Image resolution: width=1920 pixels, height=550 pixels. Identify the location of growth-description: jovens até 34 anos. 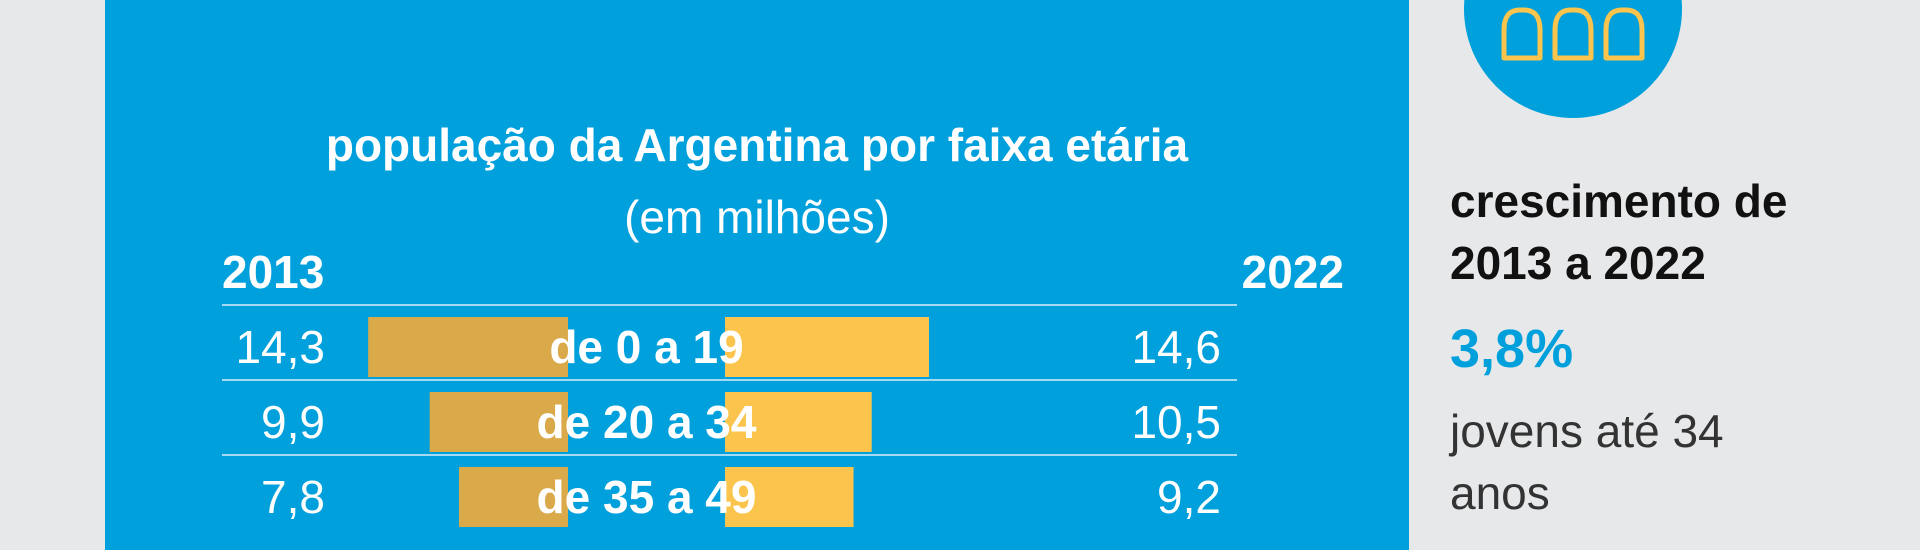
(1587, 462).